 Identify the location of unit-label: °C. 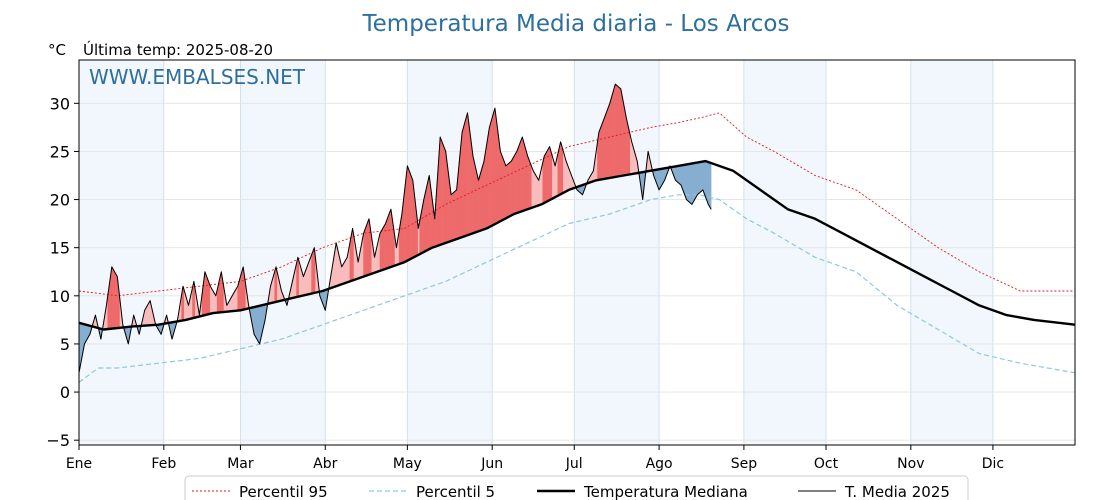
(57, 50).